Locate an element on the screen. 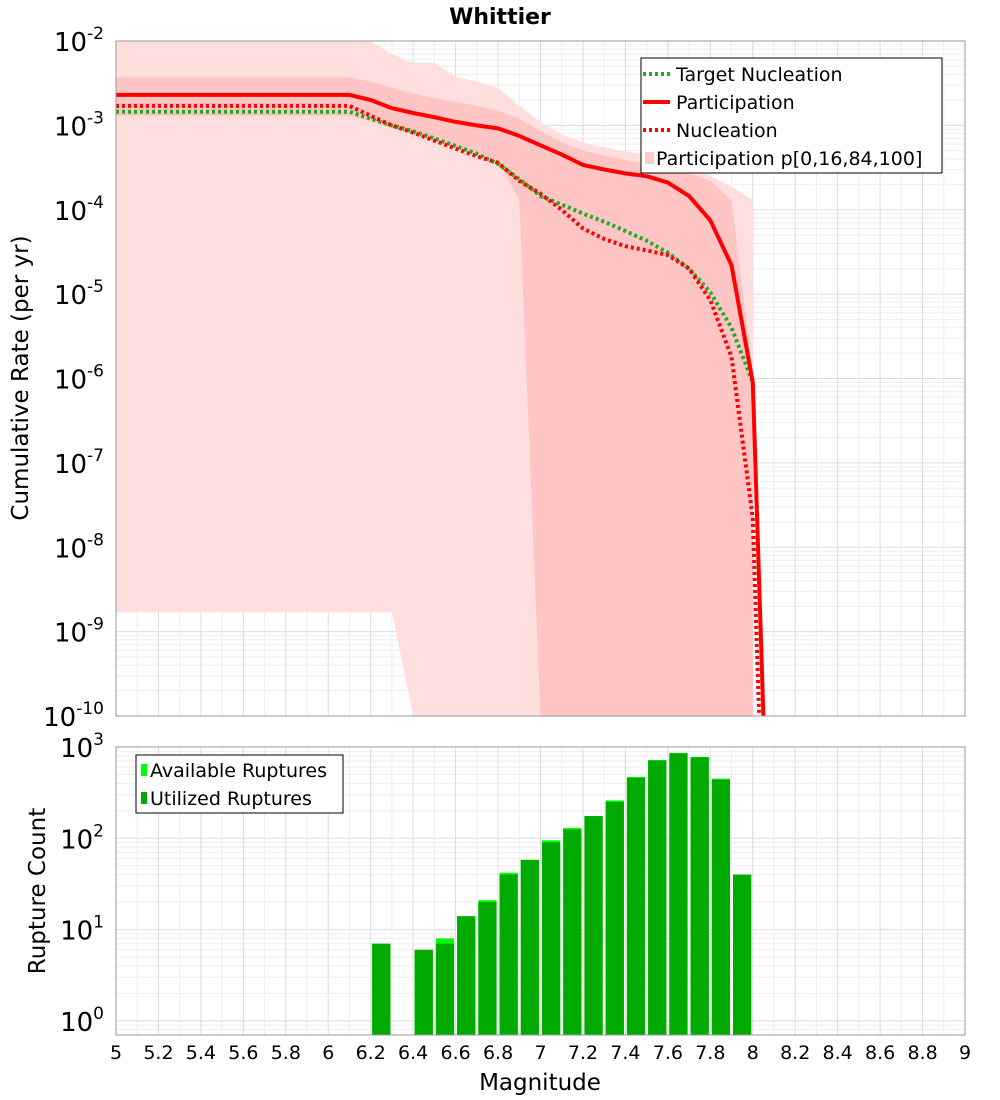  x-tick-label: 6.4 is located at coordinates (413, 1053).